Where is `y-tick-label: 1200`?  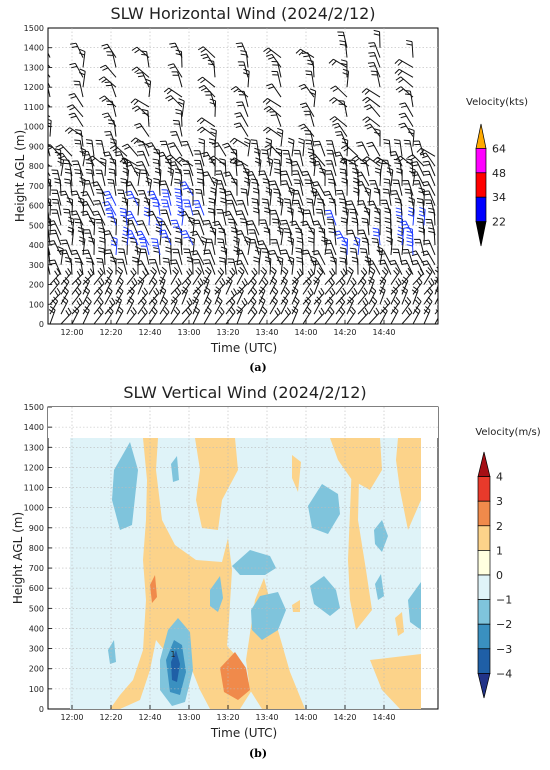 y-tick-label: 1200 is located at coordinates (34, 87).